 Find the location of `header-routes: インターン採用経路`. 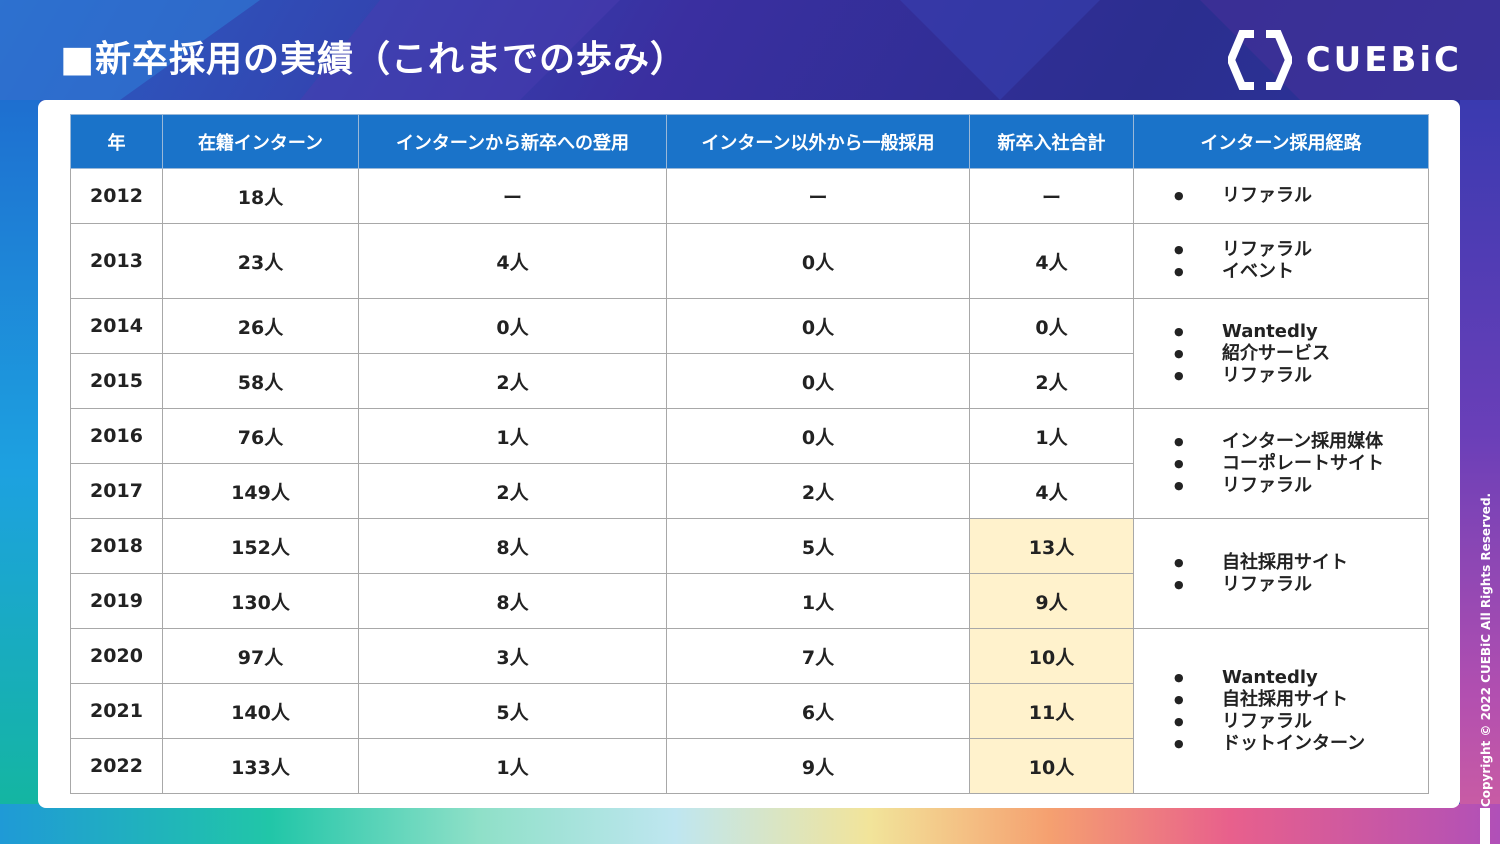

header-routes: インターン採用経路 is located at coordinates (1281, 141).